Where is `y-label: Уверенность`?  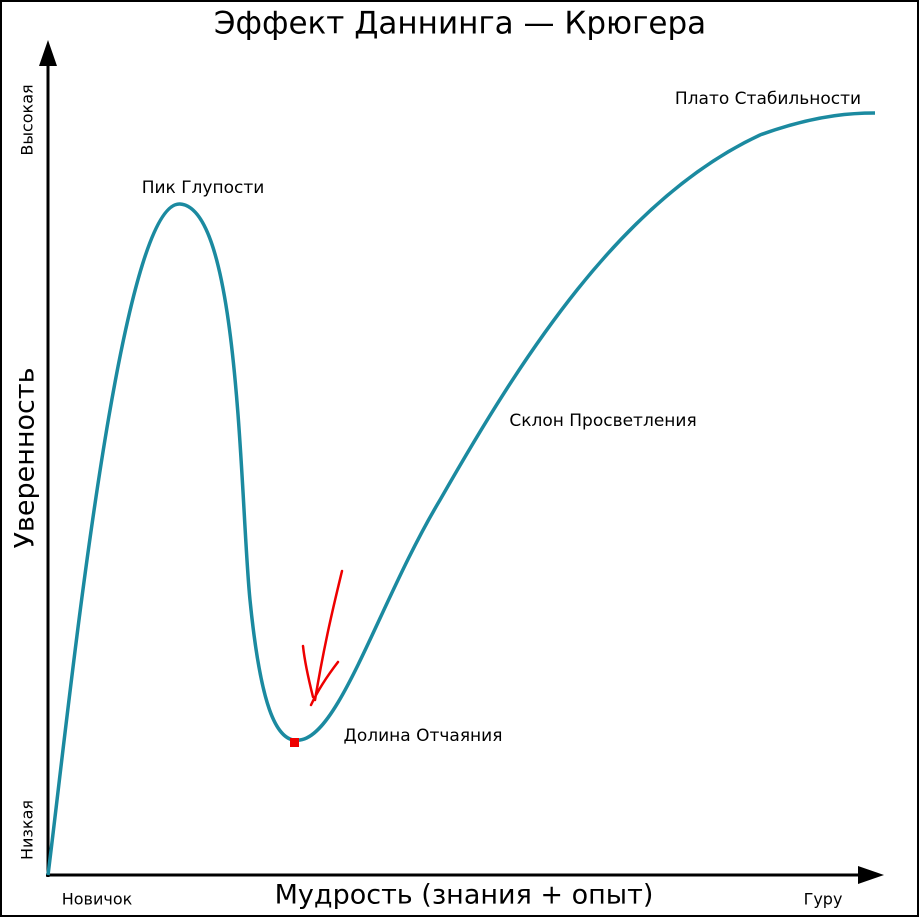
y-label: Уверенность is located at coordinates (25, 457).